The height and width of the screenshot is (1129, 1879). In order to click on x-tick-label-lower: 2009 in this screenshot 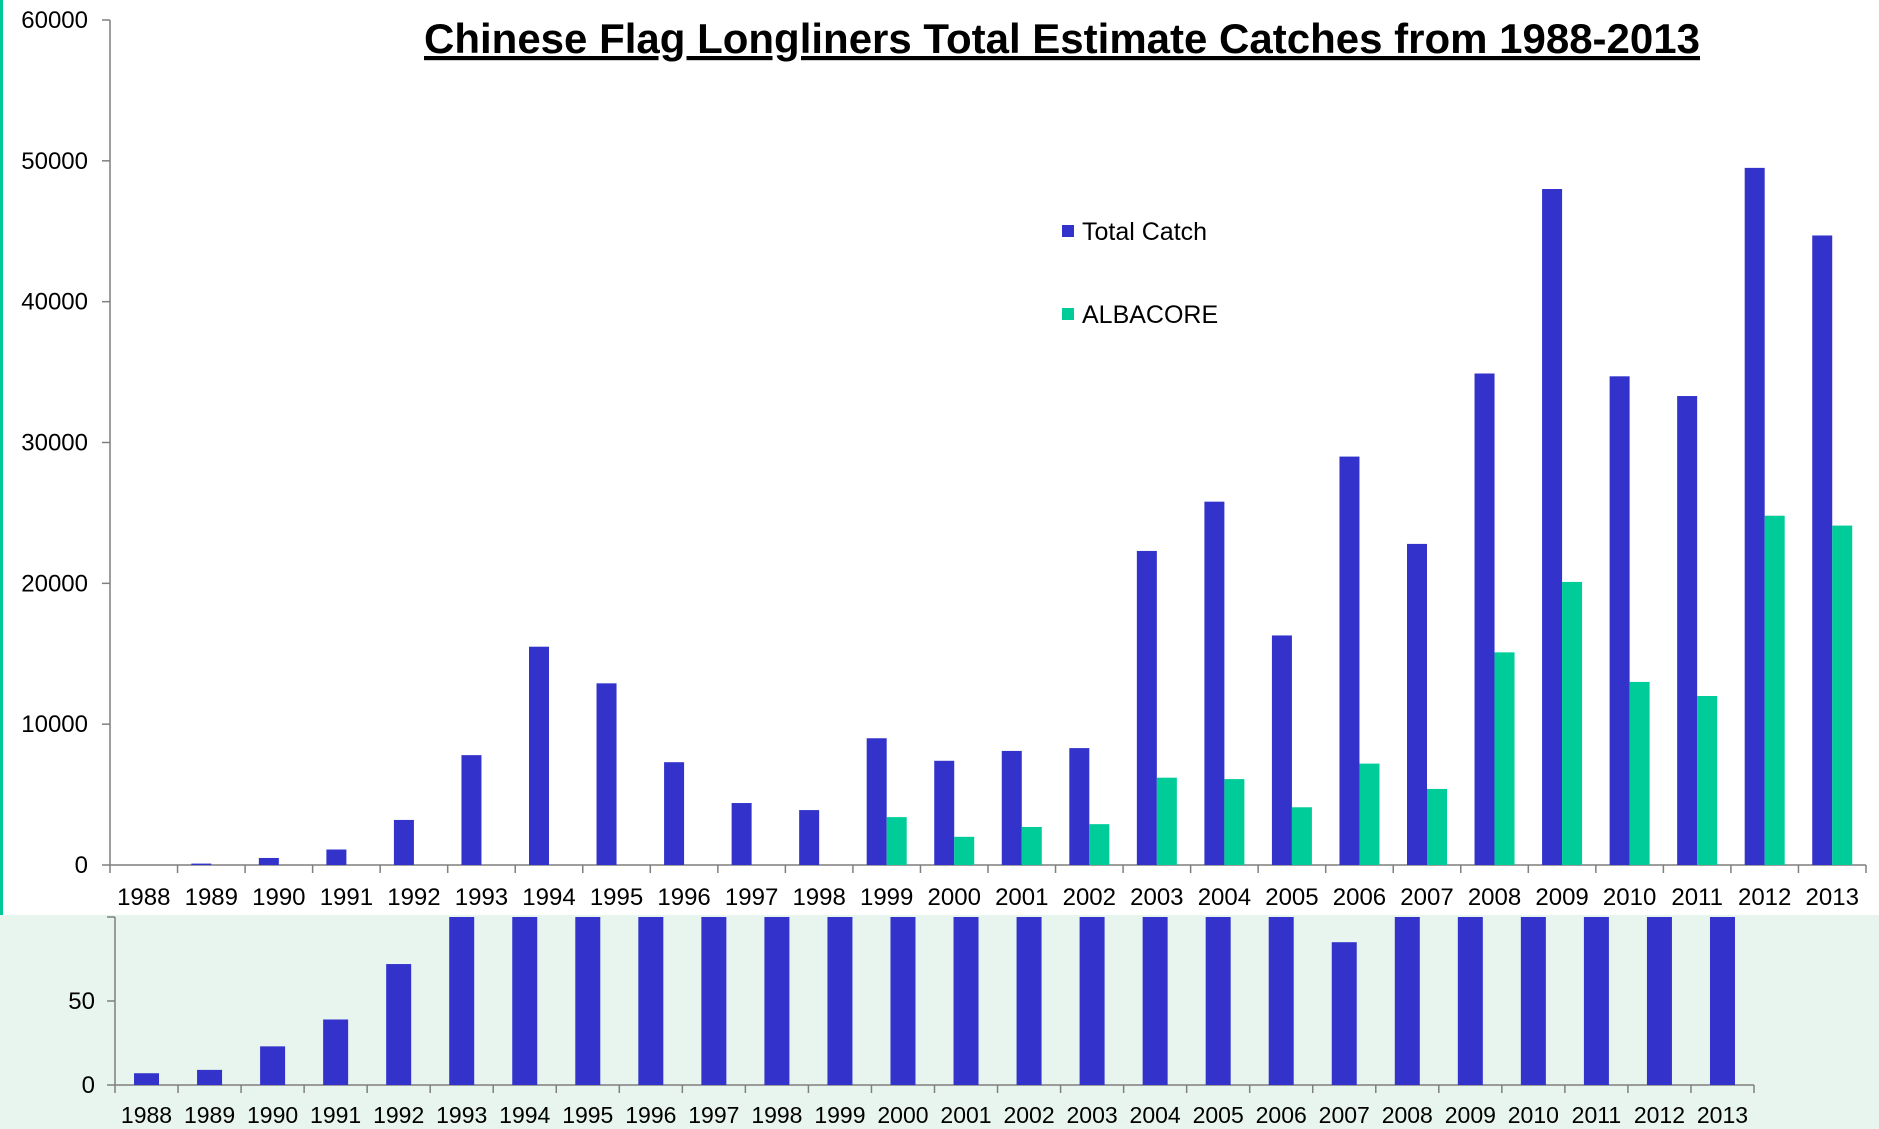, I will do `click(1470, 1115)`.